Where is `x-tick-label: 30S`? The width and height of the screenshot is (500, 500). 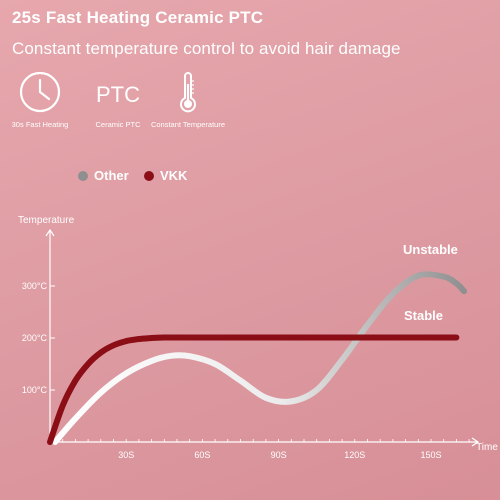
x-tick-label: 30S is located at coordinates (126, 455).